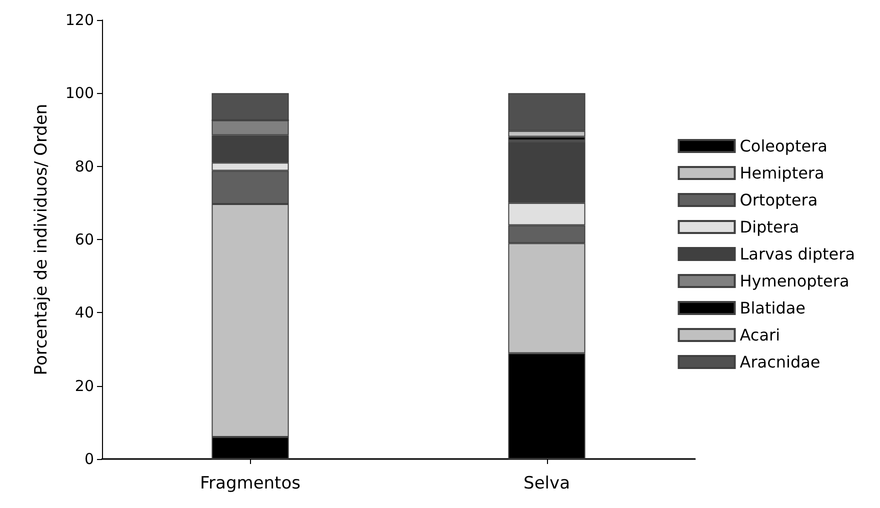 This screenshot has width=880, height=508. Describe the element at coordinates (760, 335) in the screenshot. I see `legend-label: Acari` at that location.